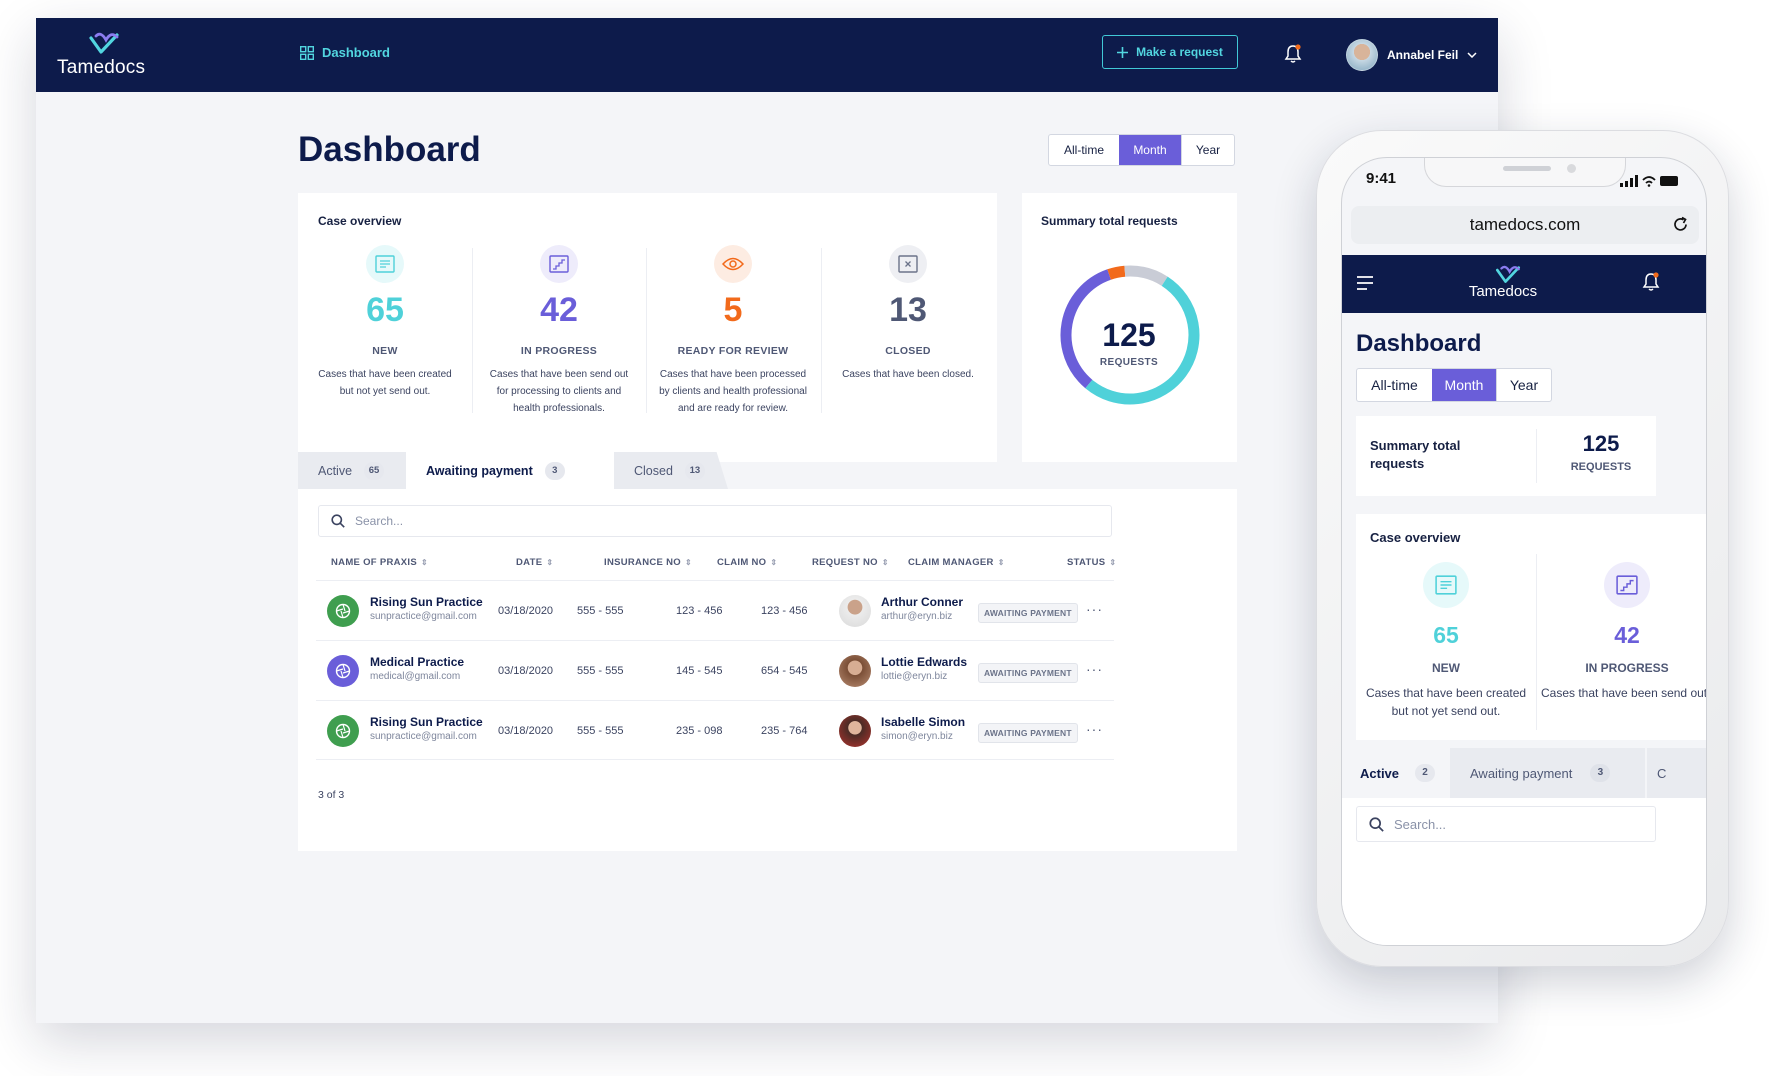 The image size is (1769, 1076). What do you see at coordinates (1627, 585) in the screenshot?
I see `stairs-icon` at bounding box center [1627, 585].